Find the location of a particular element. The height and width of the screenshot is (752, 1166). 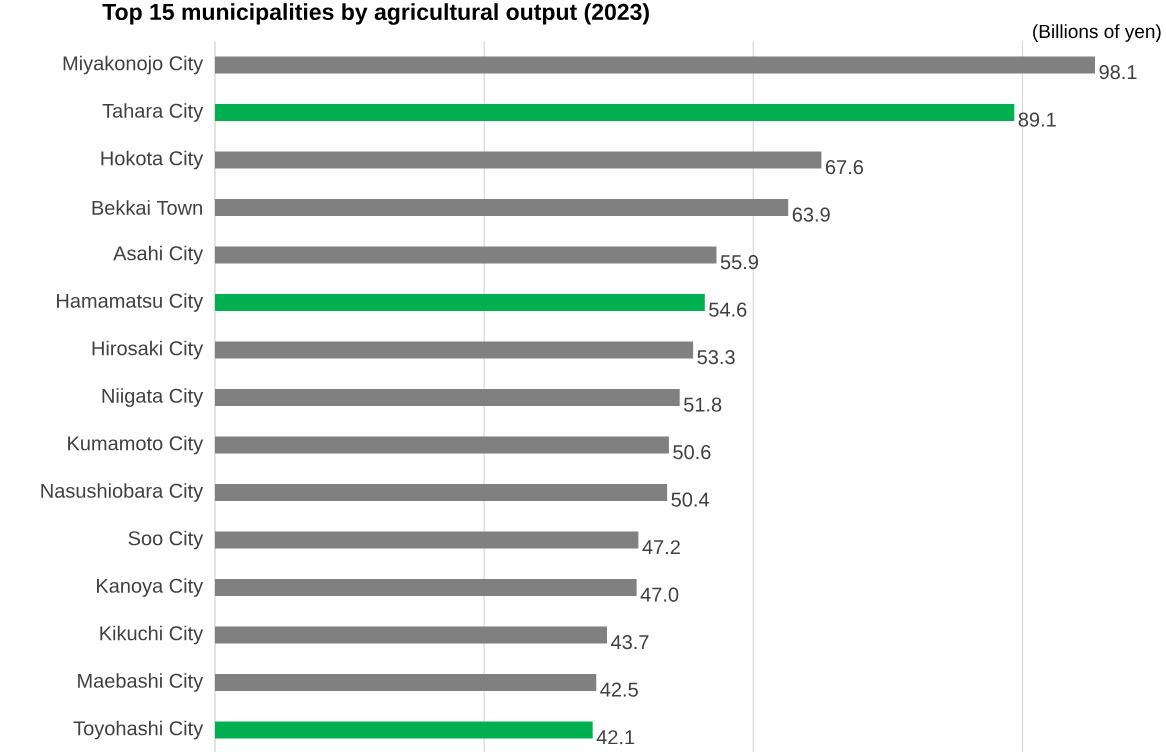

data-label: 89.1 is located at coordinates (1037, 119).